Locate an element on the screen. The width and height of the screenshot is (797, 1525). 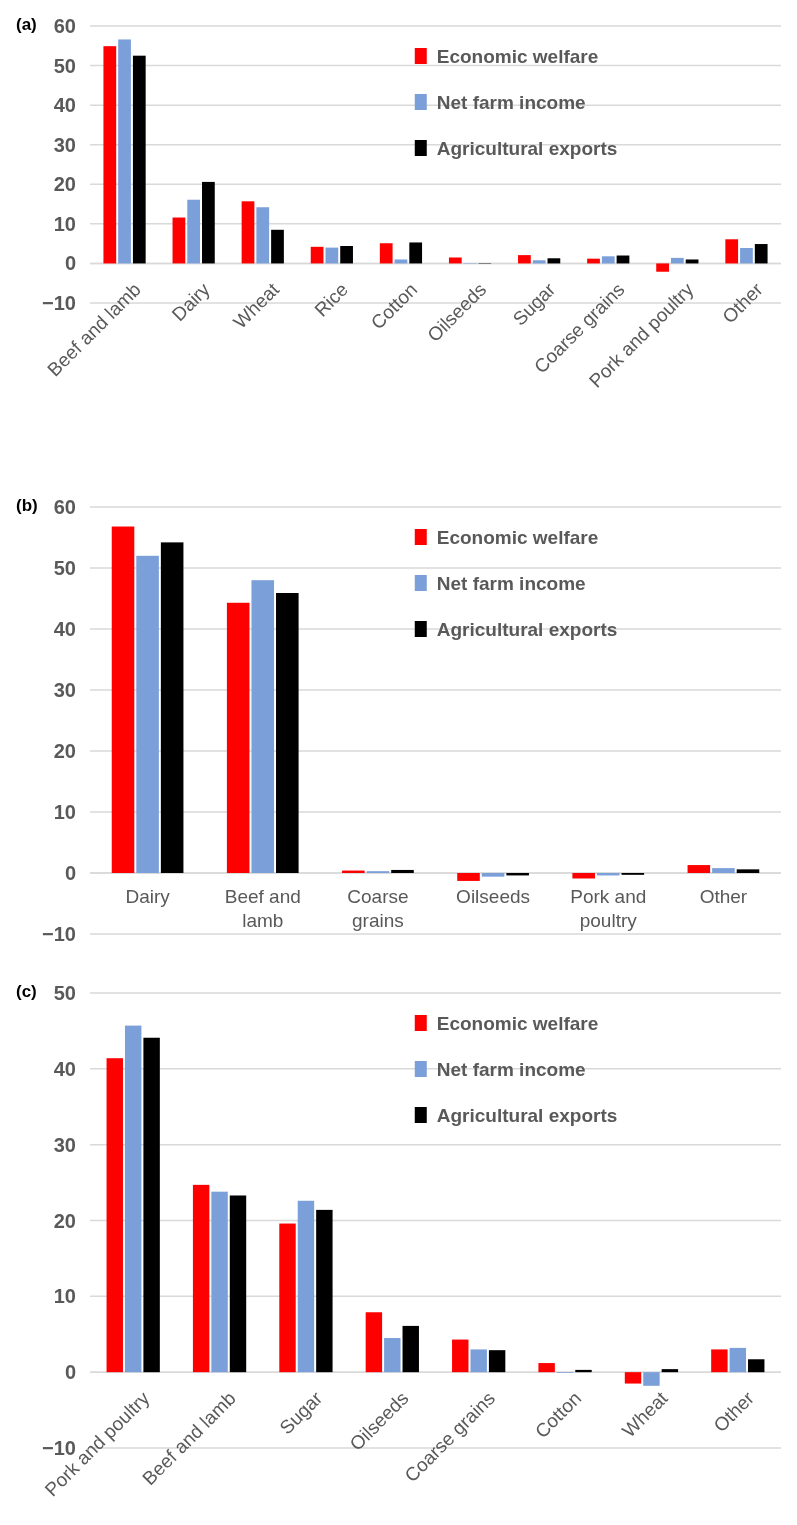
x-tick-label: Coarse grains is located at coordinates (378, 908).